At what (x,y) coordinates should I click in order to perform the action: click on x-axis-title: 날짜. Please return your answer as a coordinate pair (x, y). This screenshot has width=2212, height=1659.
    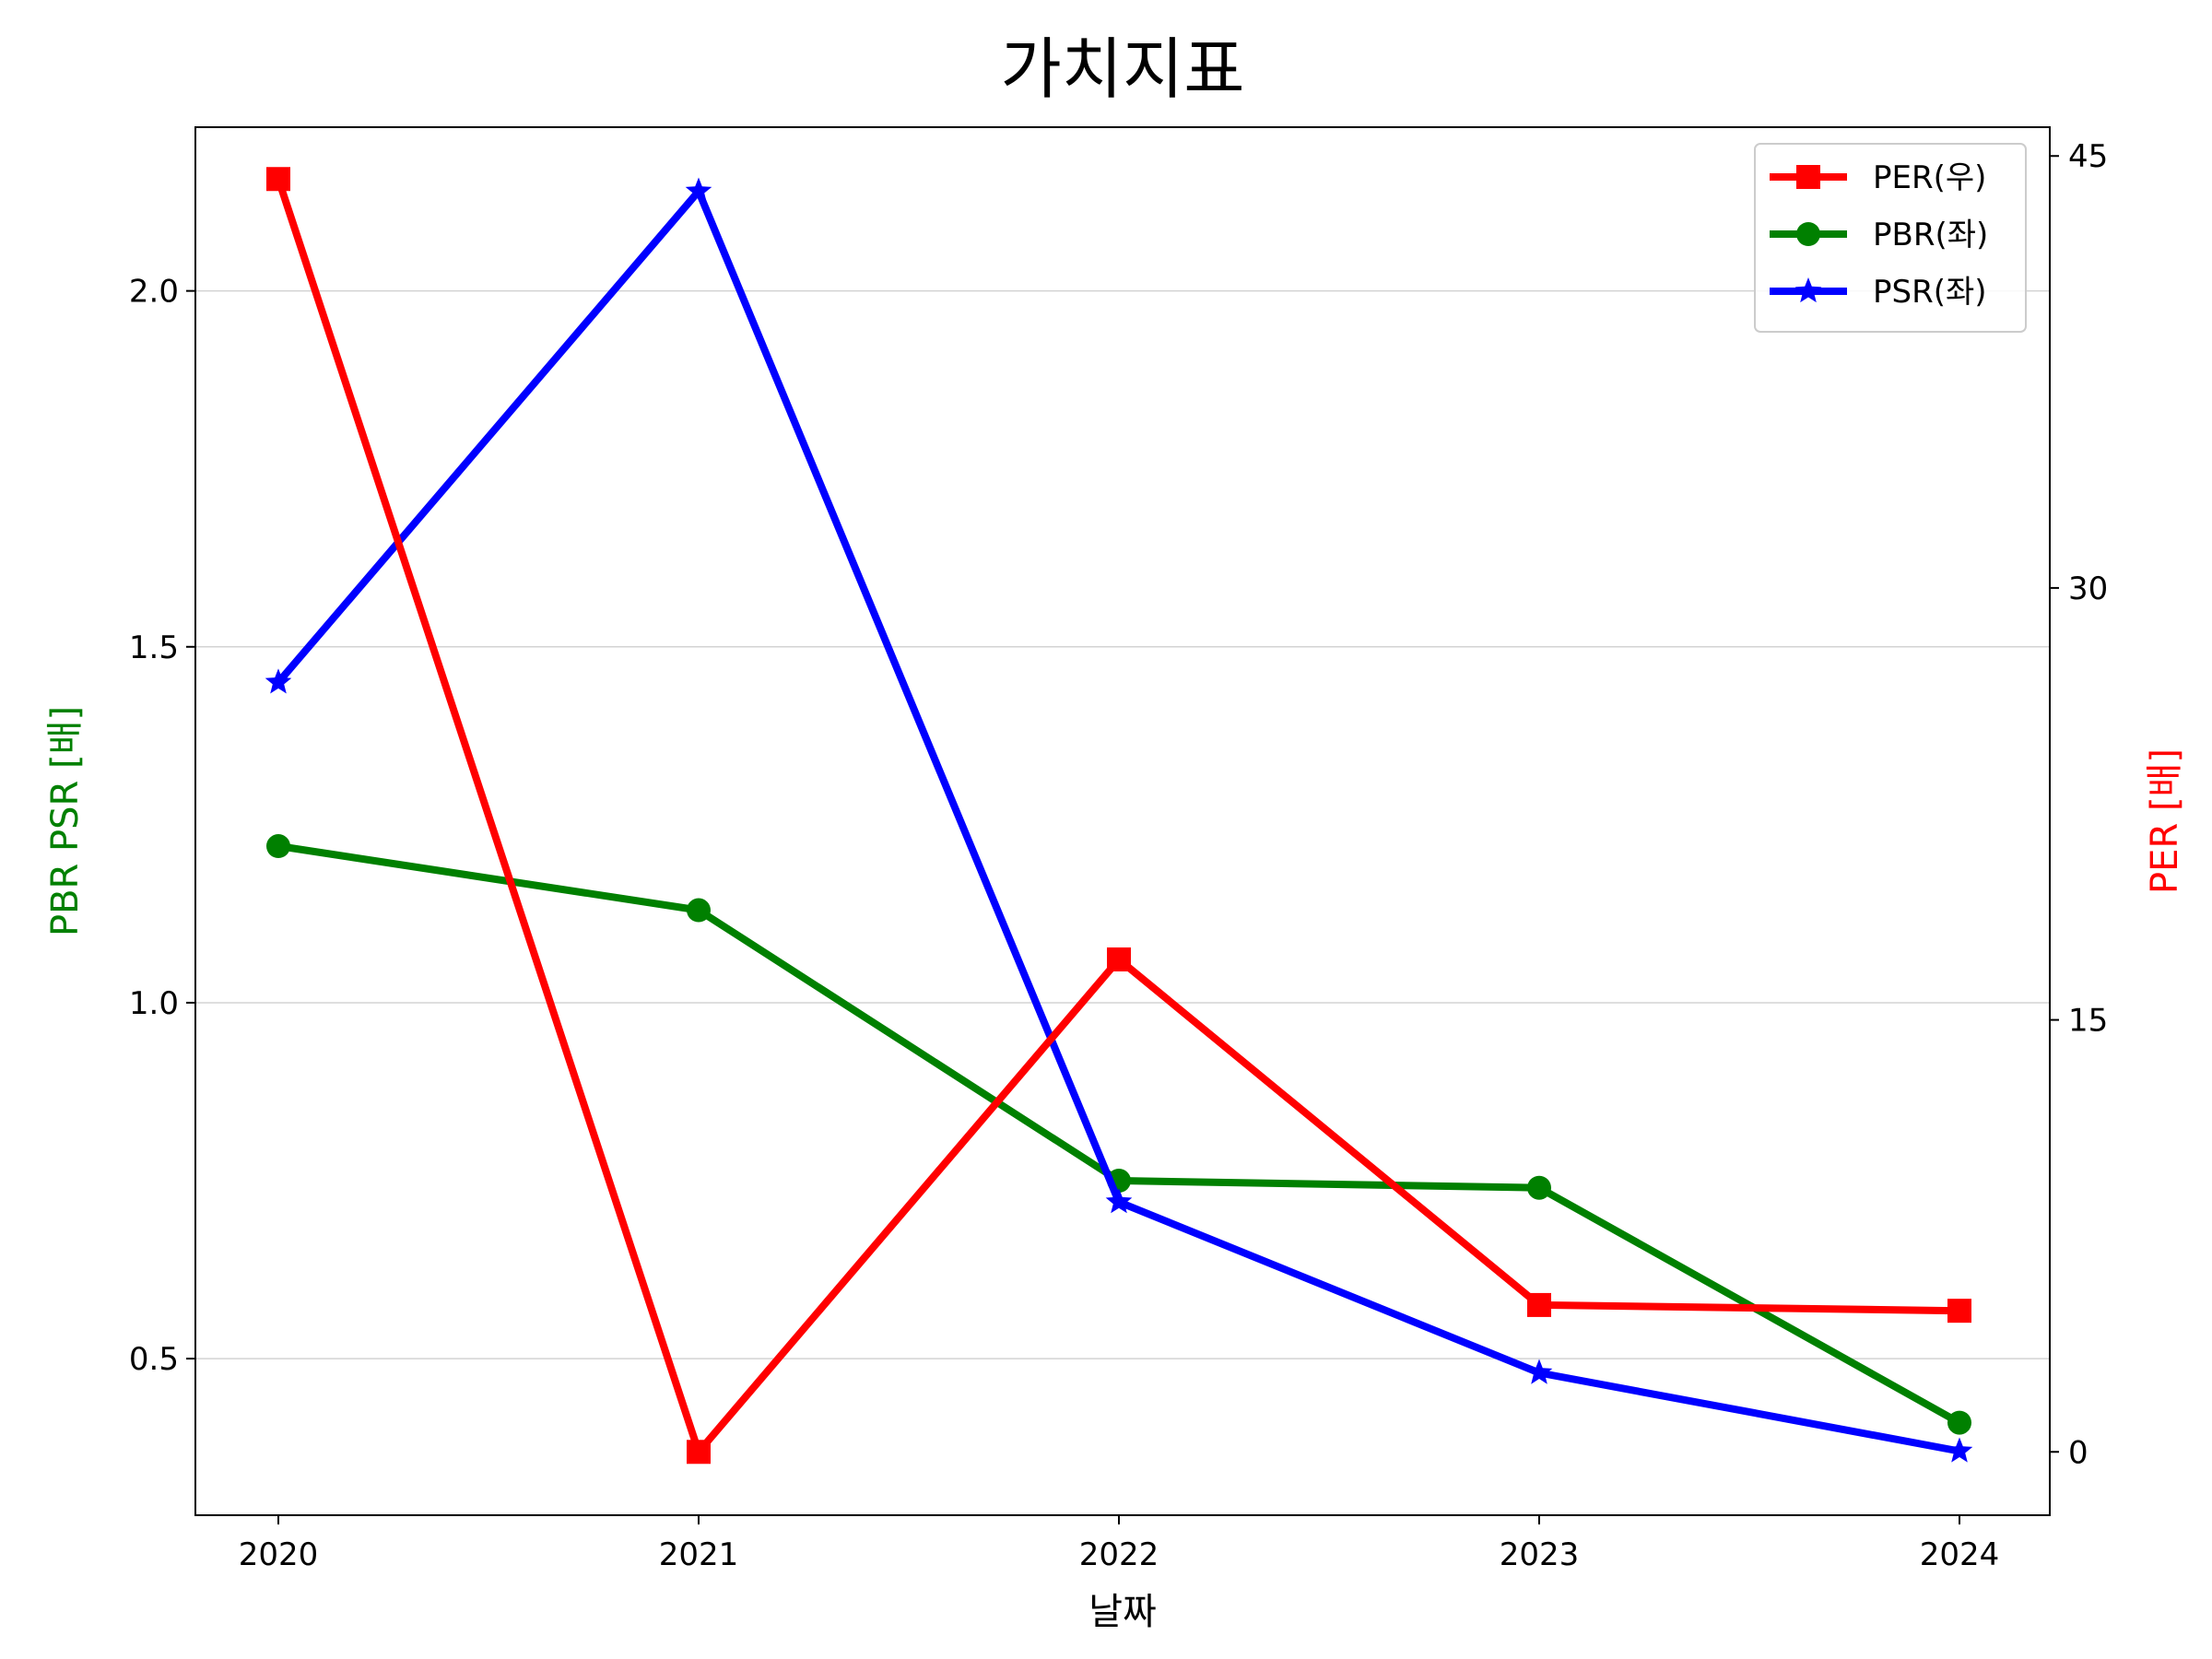
    Looking at the image, I should click on (1122, 1612).